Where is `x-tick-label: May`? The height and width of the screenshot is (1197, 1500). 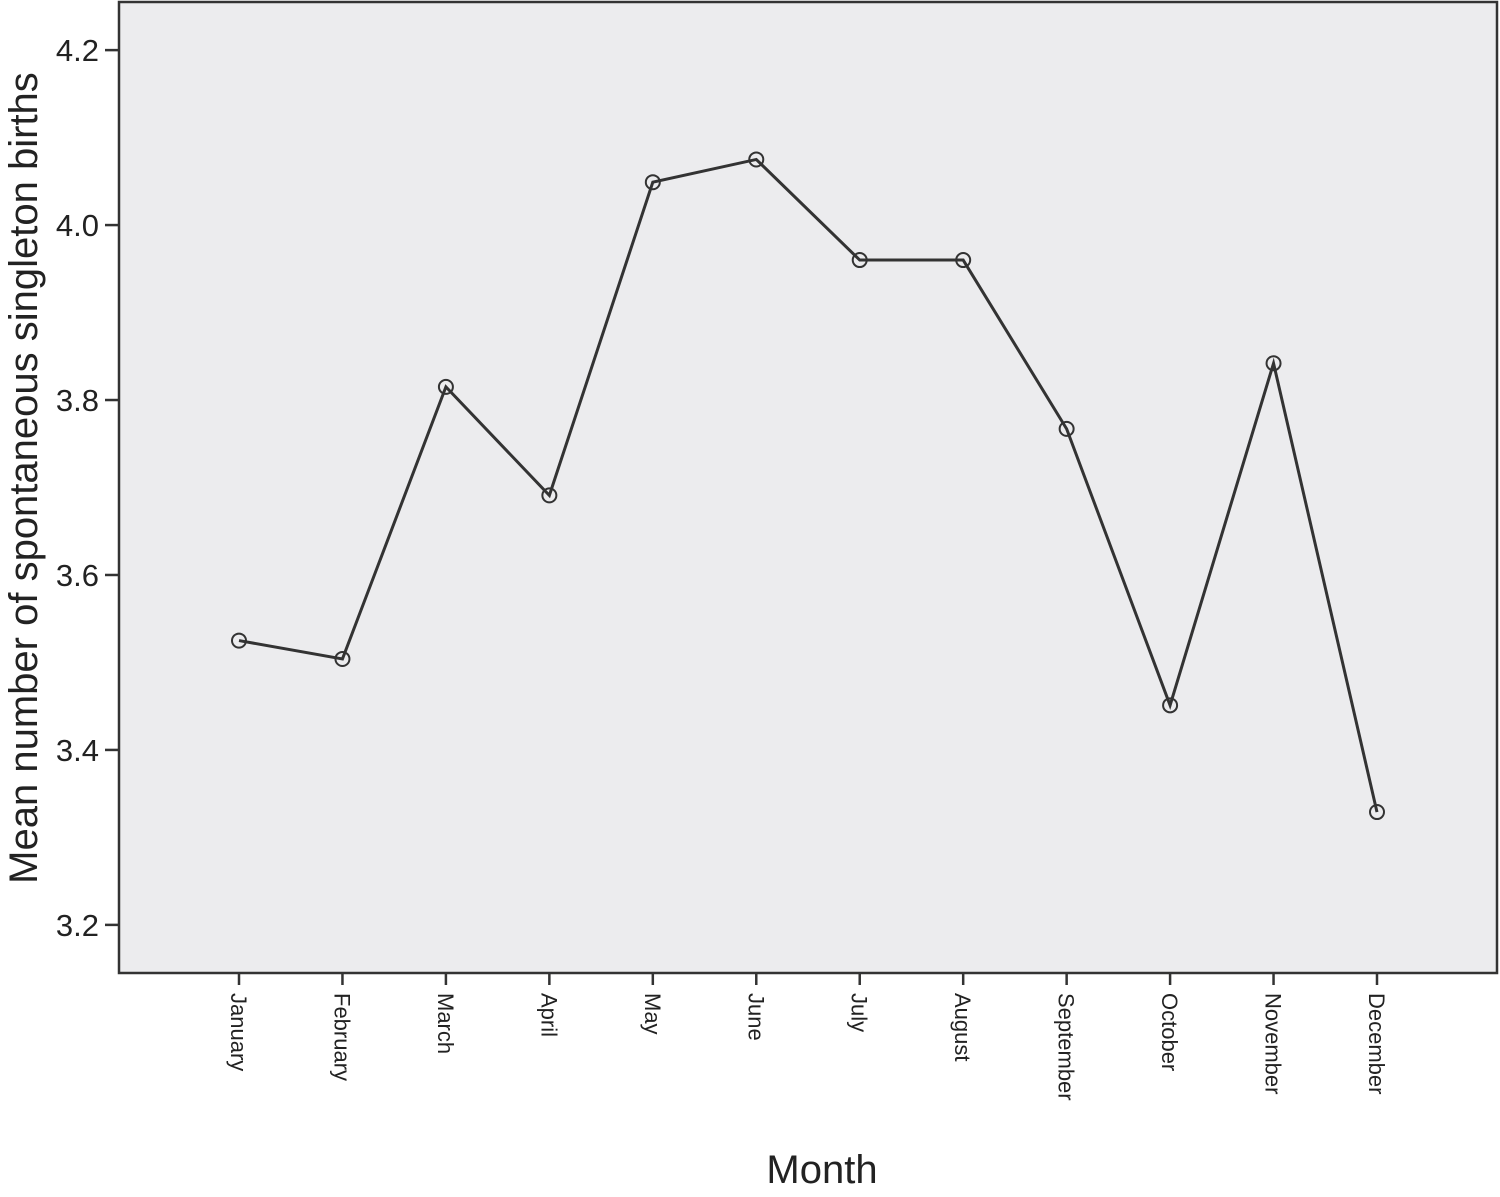 x-tick-label: May is located at coordinates (652, 1014).